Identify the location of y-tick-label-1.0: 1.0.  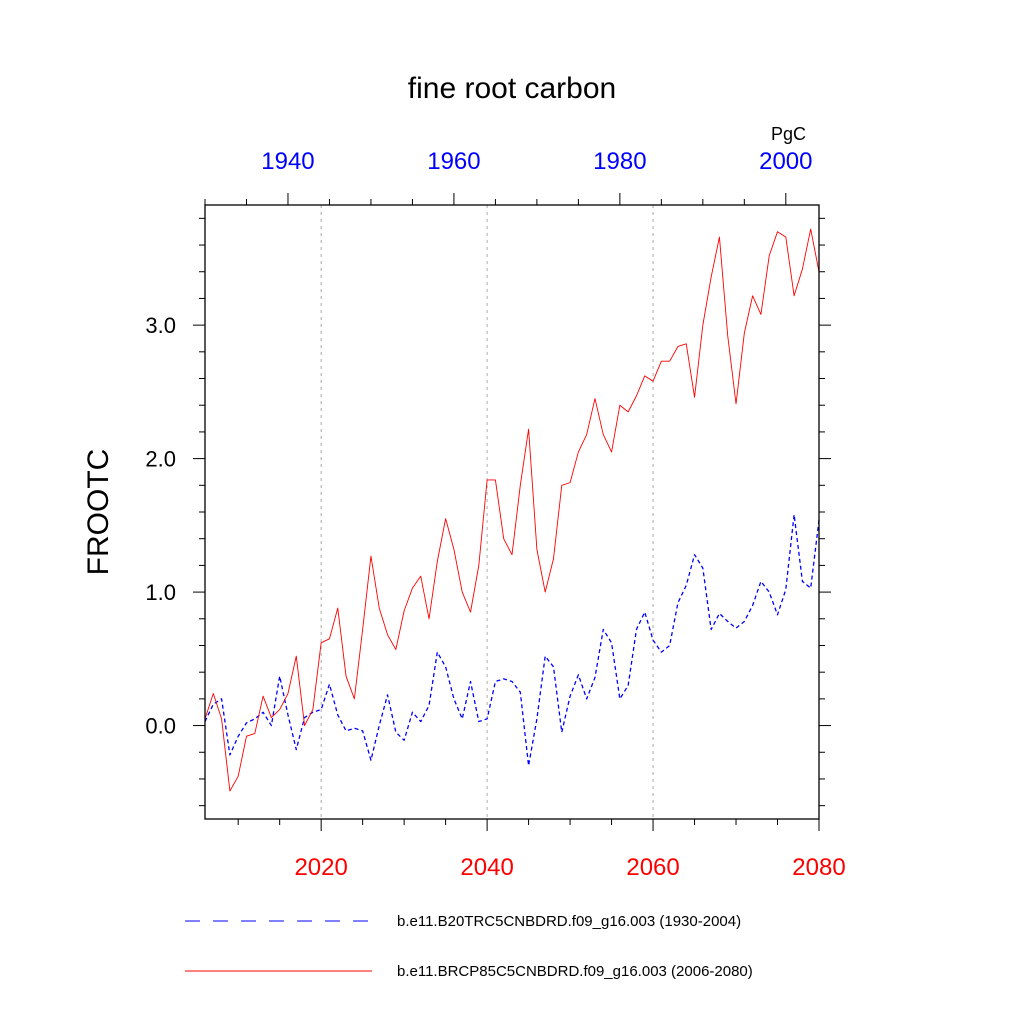
(160, 592).